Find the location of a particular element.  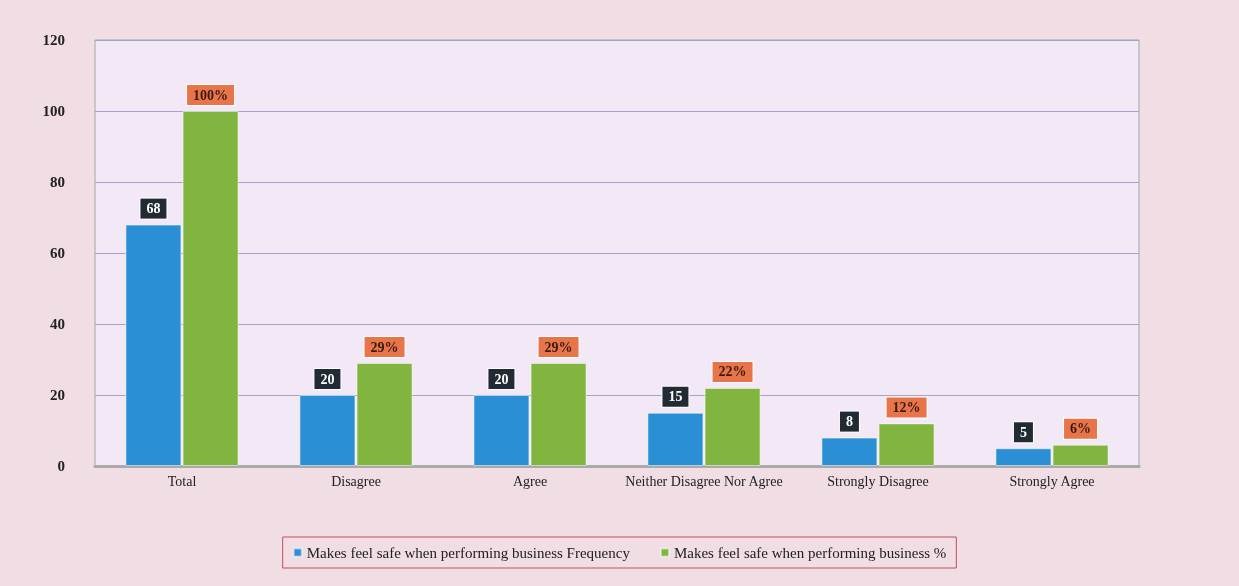

legend-label: Makes feel safe when performing business % is located at coordinates (810, 552).